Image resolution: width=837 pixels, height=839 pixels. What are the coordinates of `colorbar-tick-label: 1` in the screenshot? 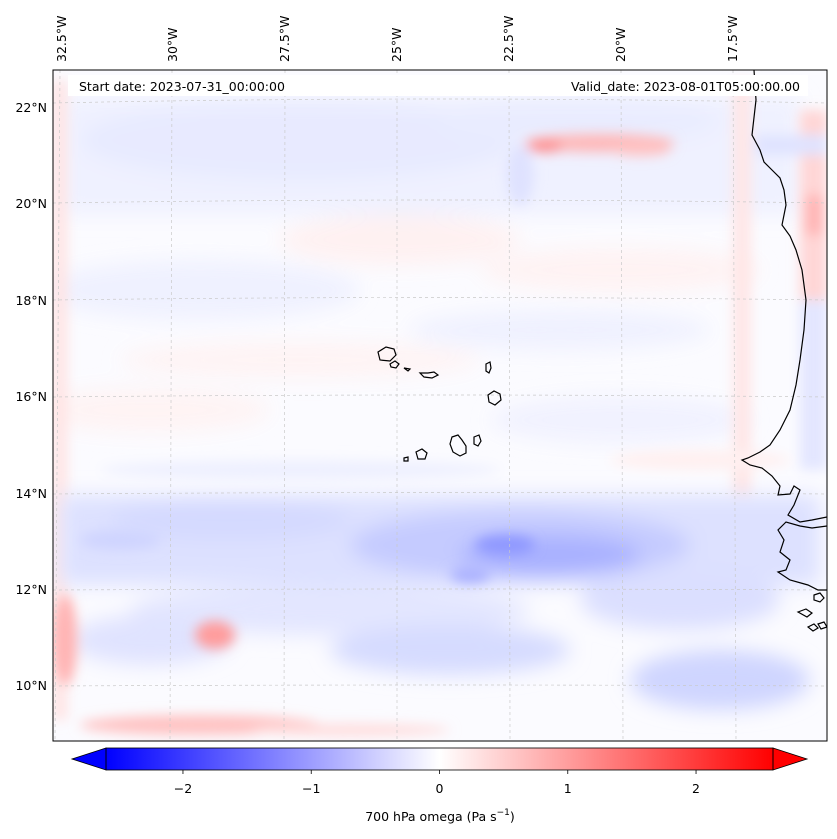 It's located at (568, 788).